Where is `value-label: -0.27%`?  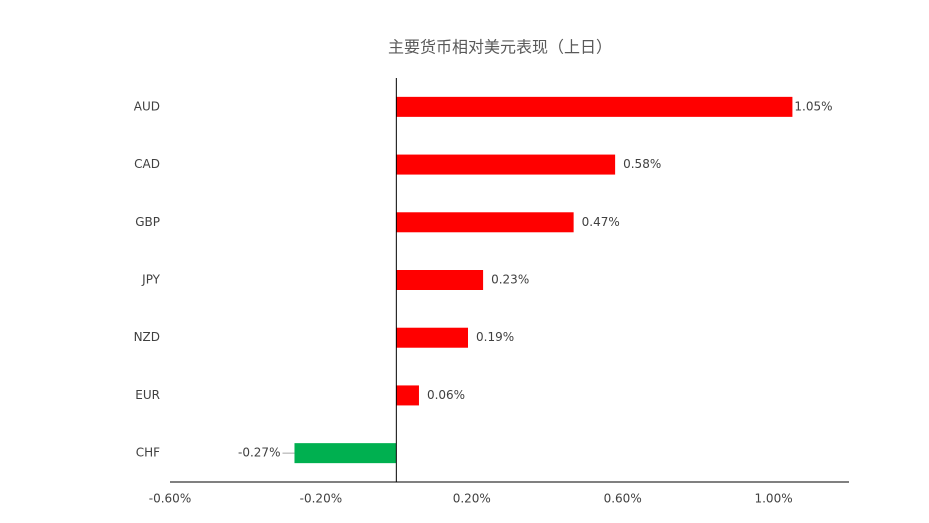
value-label: -0.27% is located at coordinates (259, 453).